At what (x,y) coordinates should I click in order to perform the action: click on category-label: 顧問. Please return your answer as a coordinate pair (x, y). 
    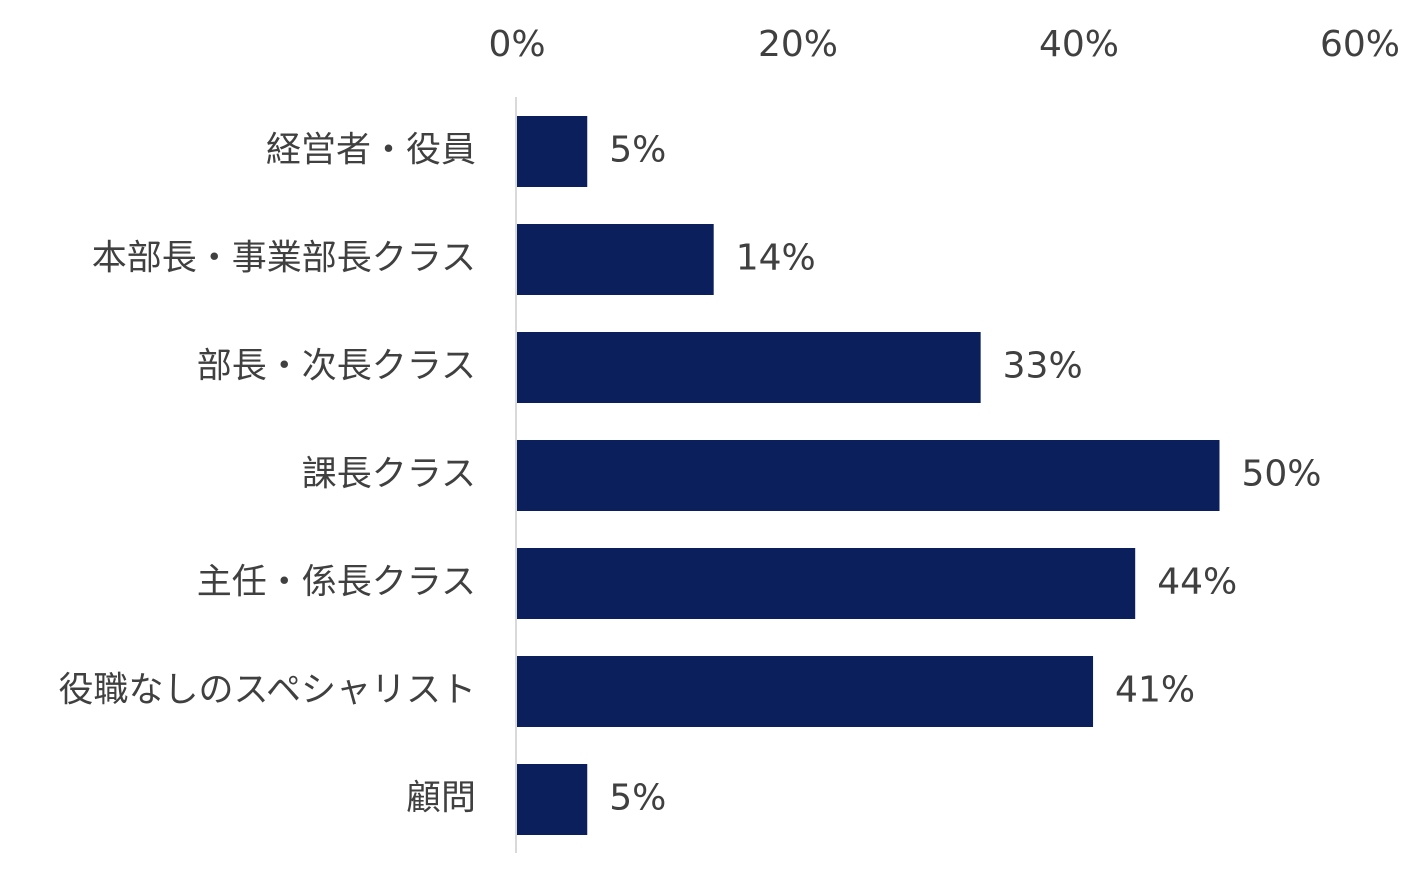
    Looking at the image, I should click on (441, 799).